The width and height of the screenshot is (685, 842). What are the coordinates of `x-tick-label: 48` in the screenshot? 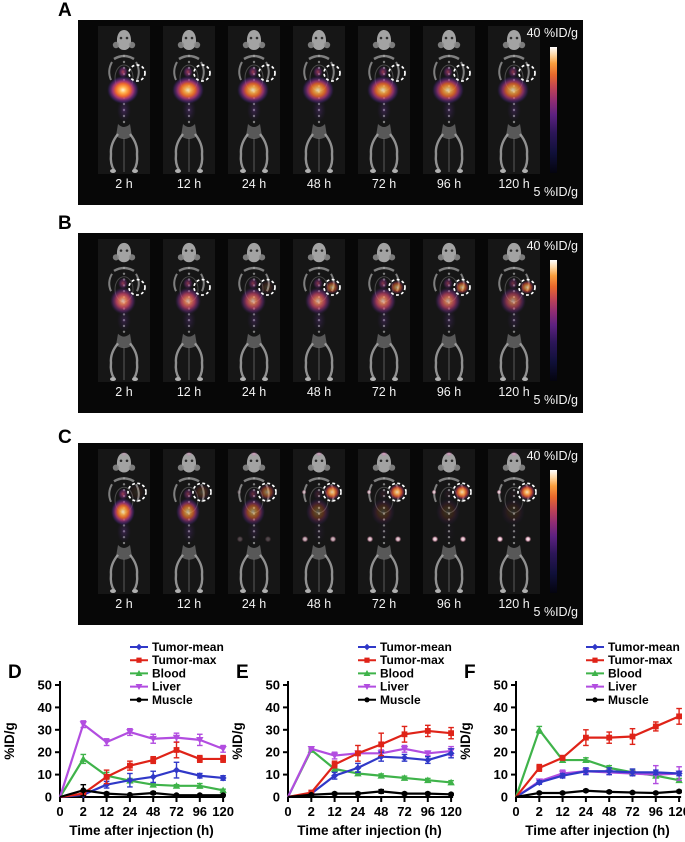 It's located at (609, 811).